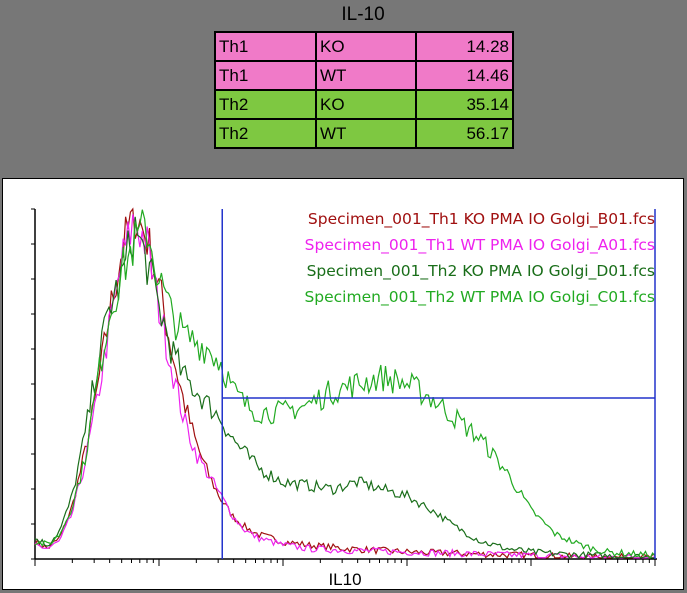 The width and height of the screenshot is (687, 593). Describe the element at coordinates (480, 245) in the screenshot. I see `legend-entry: Specimen_001_Th1 WT PMA IO Golgi_A01.fcs` at that location.